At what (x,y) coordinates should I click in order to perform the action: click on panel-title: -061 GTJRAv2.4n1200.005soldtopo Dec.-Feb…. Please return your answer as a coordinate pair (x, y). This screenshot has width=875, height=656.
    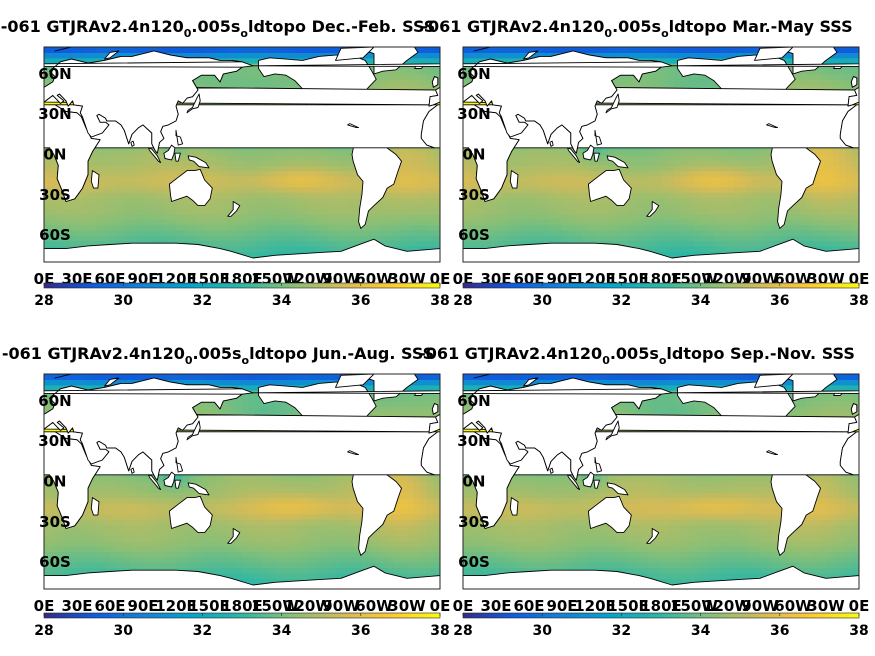
    Looking at the image, I should click on (218, 28).